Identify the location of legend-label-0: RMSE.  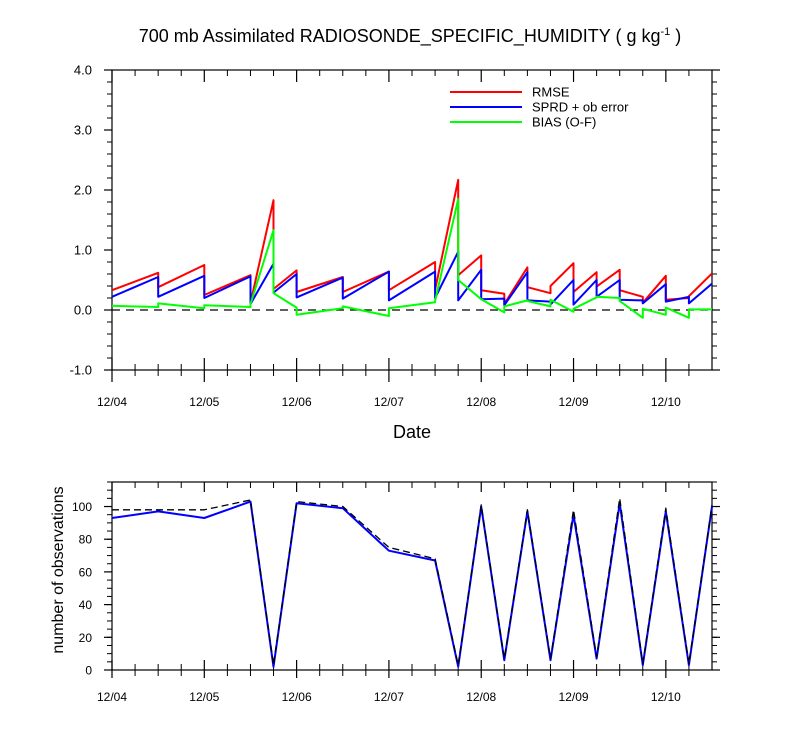
(551, 92).